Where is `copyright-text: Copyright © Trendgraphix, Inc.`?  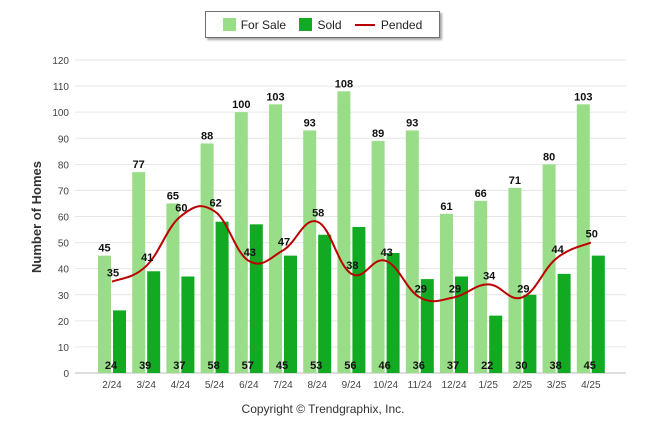 copyright-text: Copyright © Trendgraphix, Inc. is located at coordinates (323, 409).